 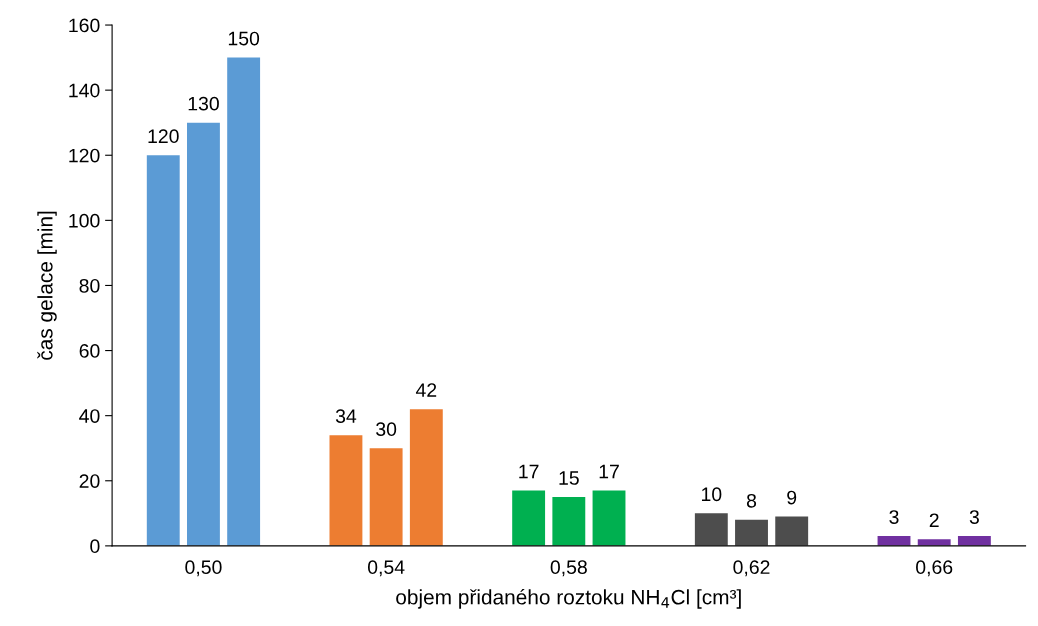 I want to click on data-label: 42, so click(x=426, y=390).